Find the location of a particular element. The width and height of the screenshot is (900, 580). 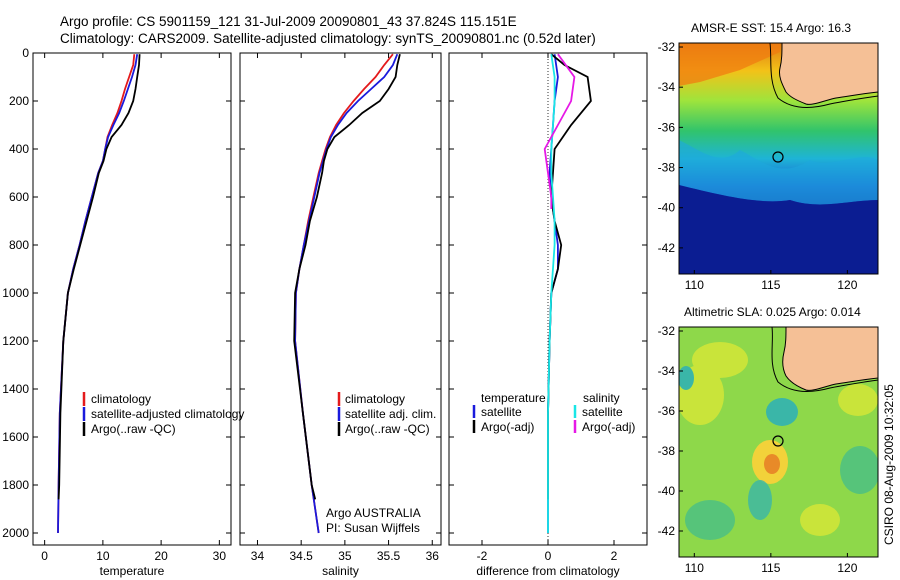

sla-depth-contour is located at coordinates (824, 359).